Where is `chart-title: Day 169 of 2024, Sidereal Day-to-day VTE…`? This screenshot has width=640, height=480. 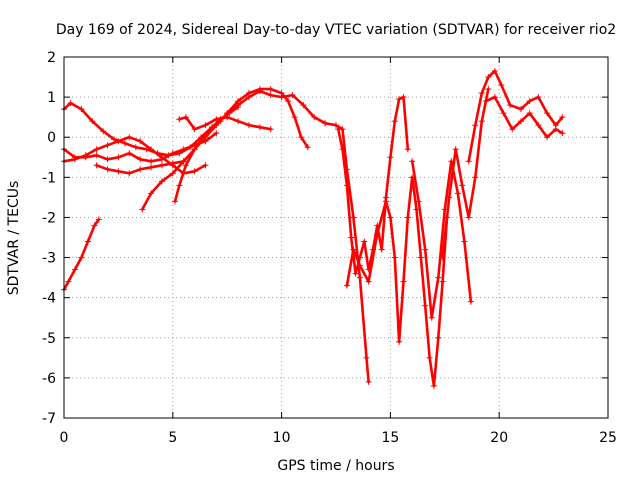 chart-title: Day 169 of 2024, Sidereal Day-to-day VTE… is located at coordinates (336, 30).